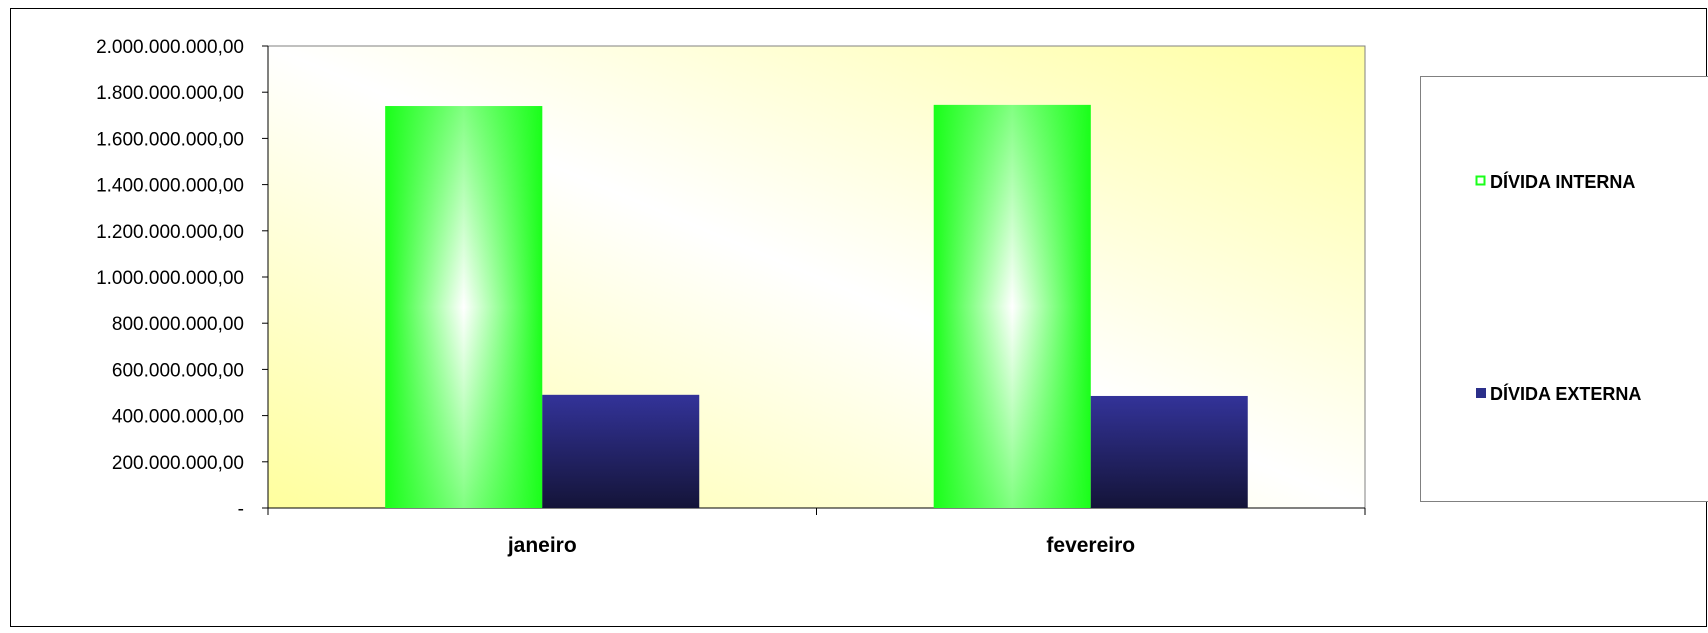 The width and height of the screenshot is (1708, 633). I want to click on y-tick-label: 1.600.000.000,00, so click(170, 139).